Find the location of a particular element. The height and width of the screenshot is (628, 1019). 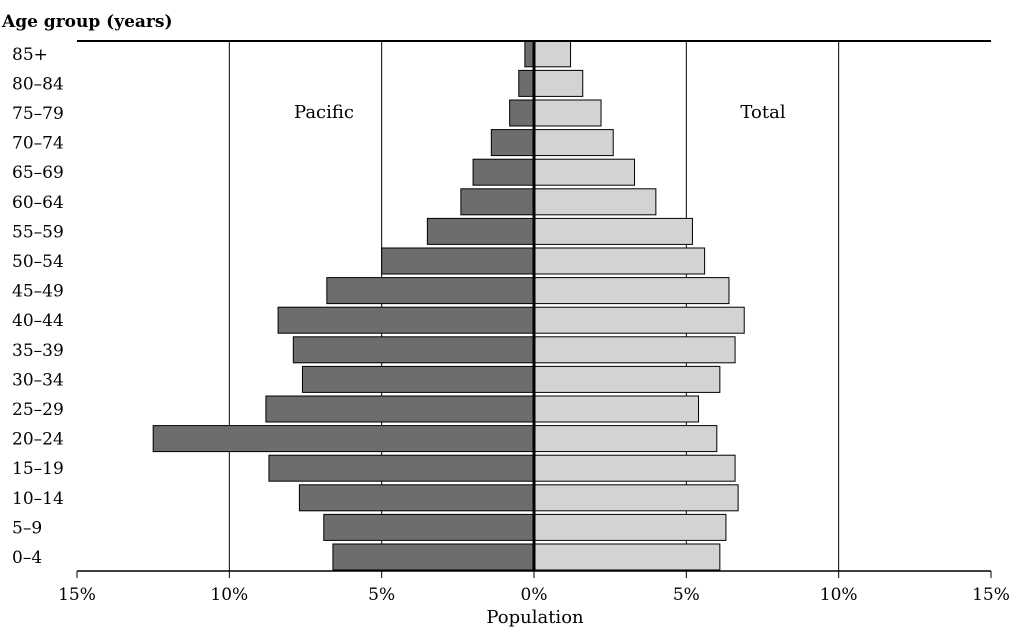

y-tick-label: 25–29 is located at coordinates (38, 410).